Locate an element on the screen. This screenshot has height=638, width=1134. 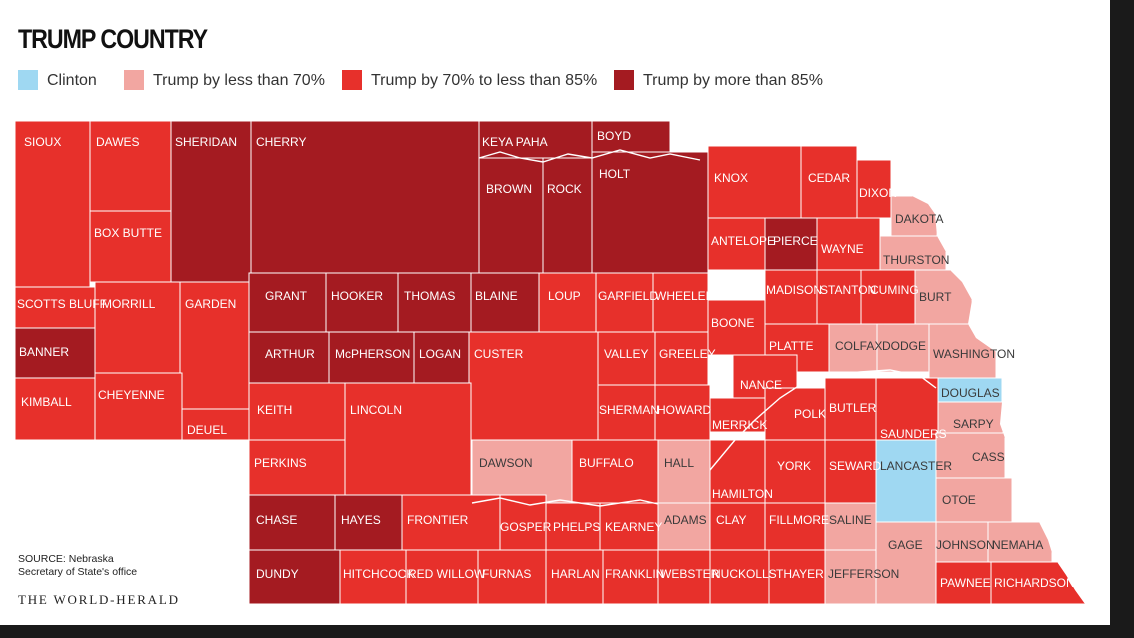
county-label-phelps: PHELPS is located at coordinates (576, 527).